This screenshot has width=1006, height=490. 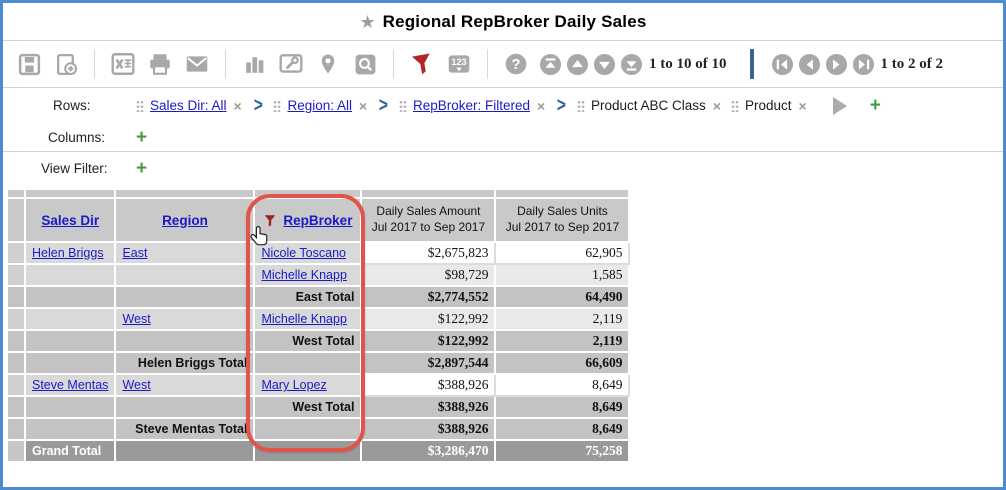 I want to click on toolbar: 123 ? 1 to 10 of 10 1 to 2 of 2, so click(x=503, y=64).